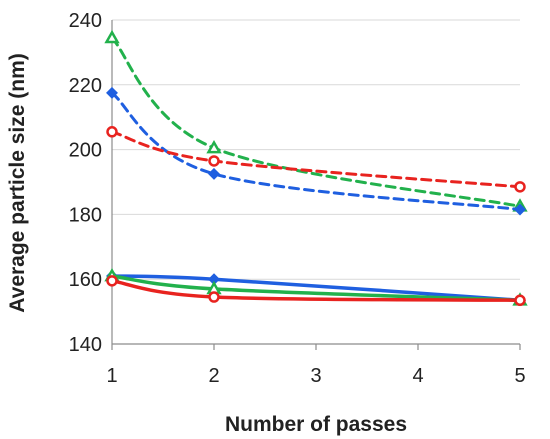 The height and width of the screenshot is (439, 550). Describe the element at coordinates (519, 376) in the screenshot. I see `x-tick-label: 5` at that location.